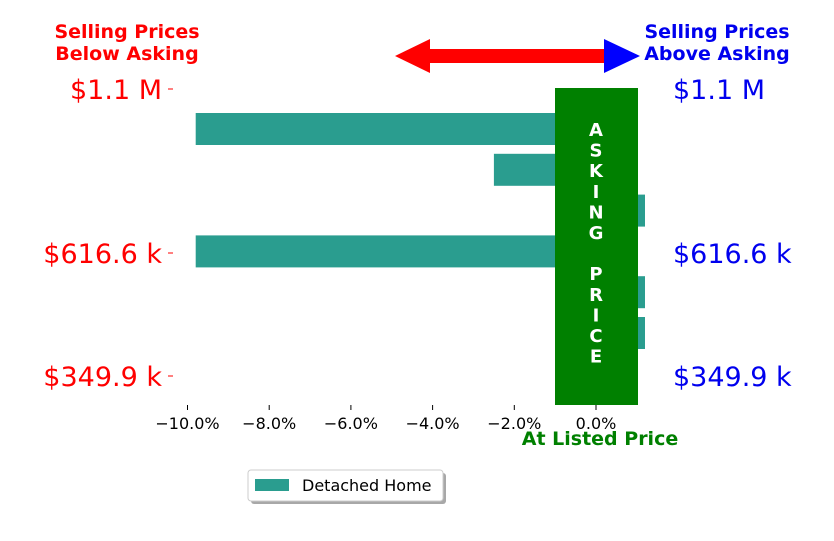 This screenshot has height=541, width=834. Describe the element at coordinates (596, 233) in the screenshot. I see `asking-letter: G` at that location.